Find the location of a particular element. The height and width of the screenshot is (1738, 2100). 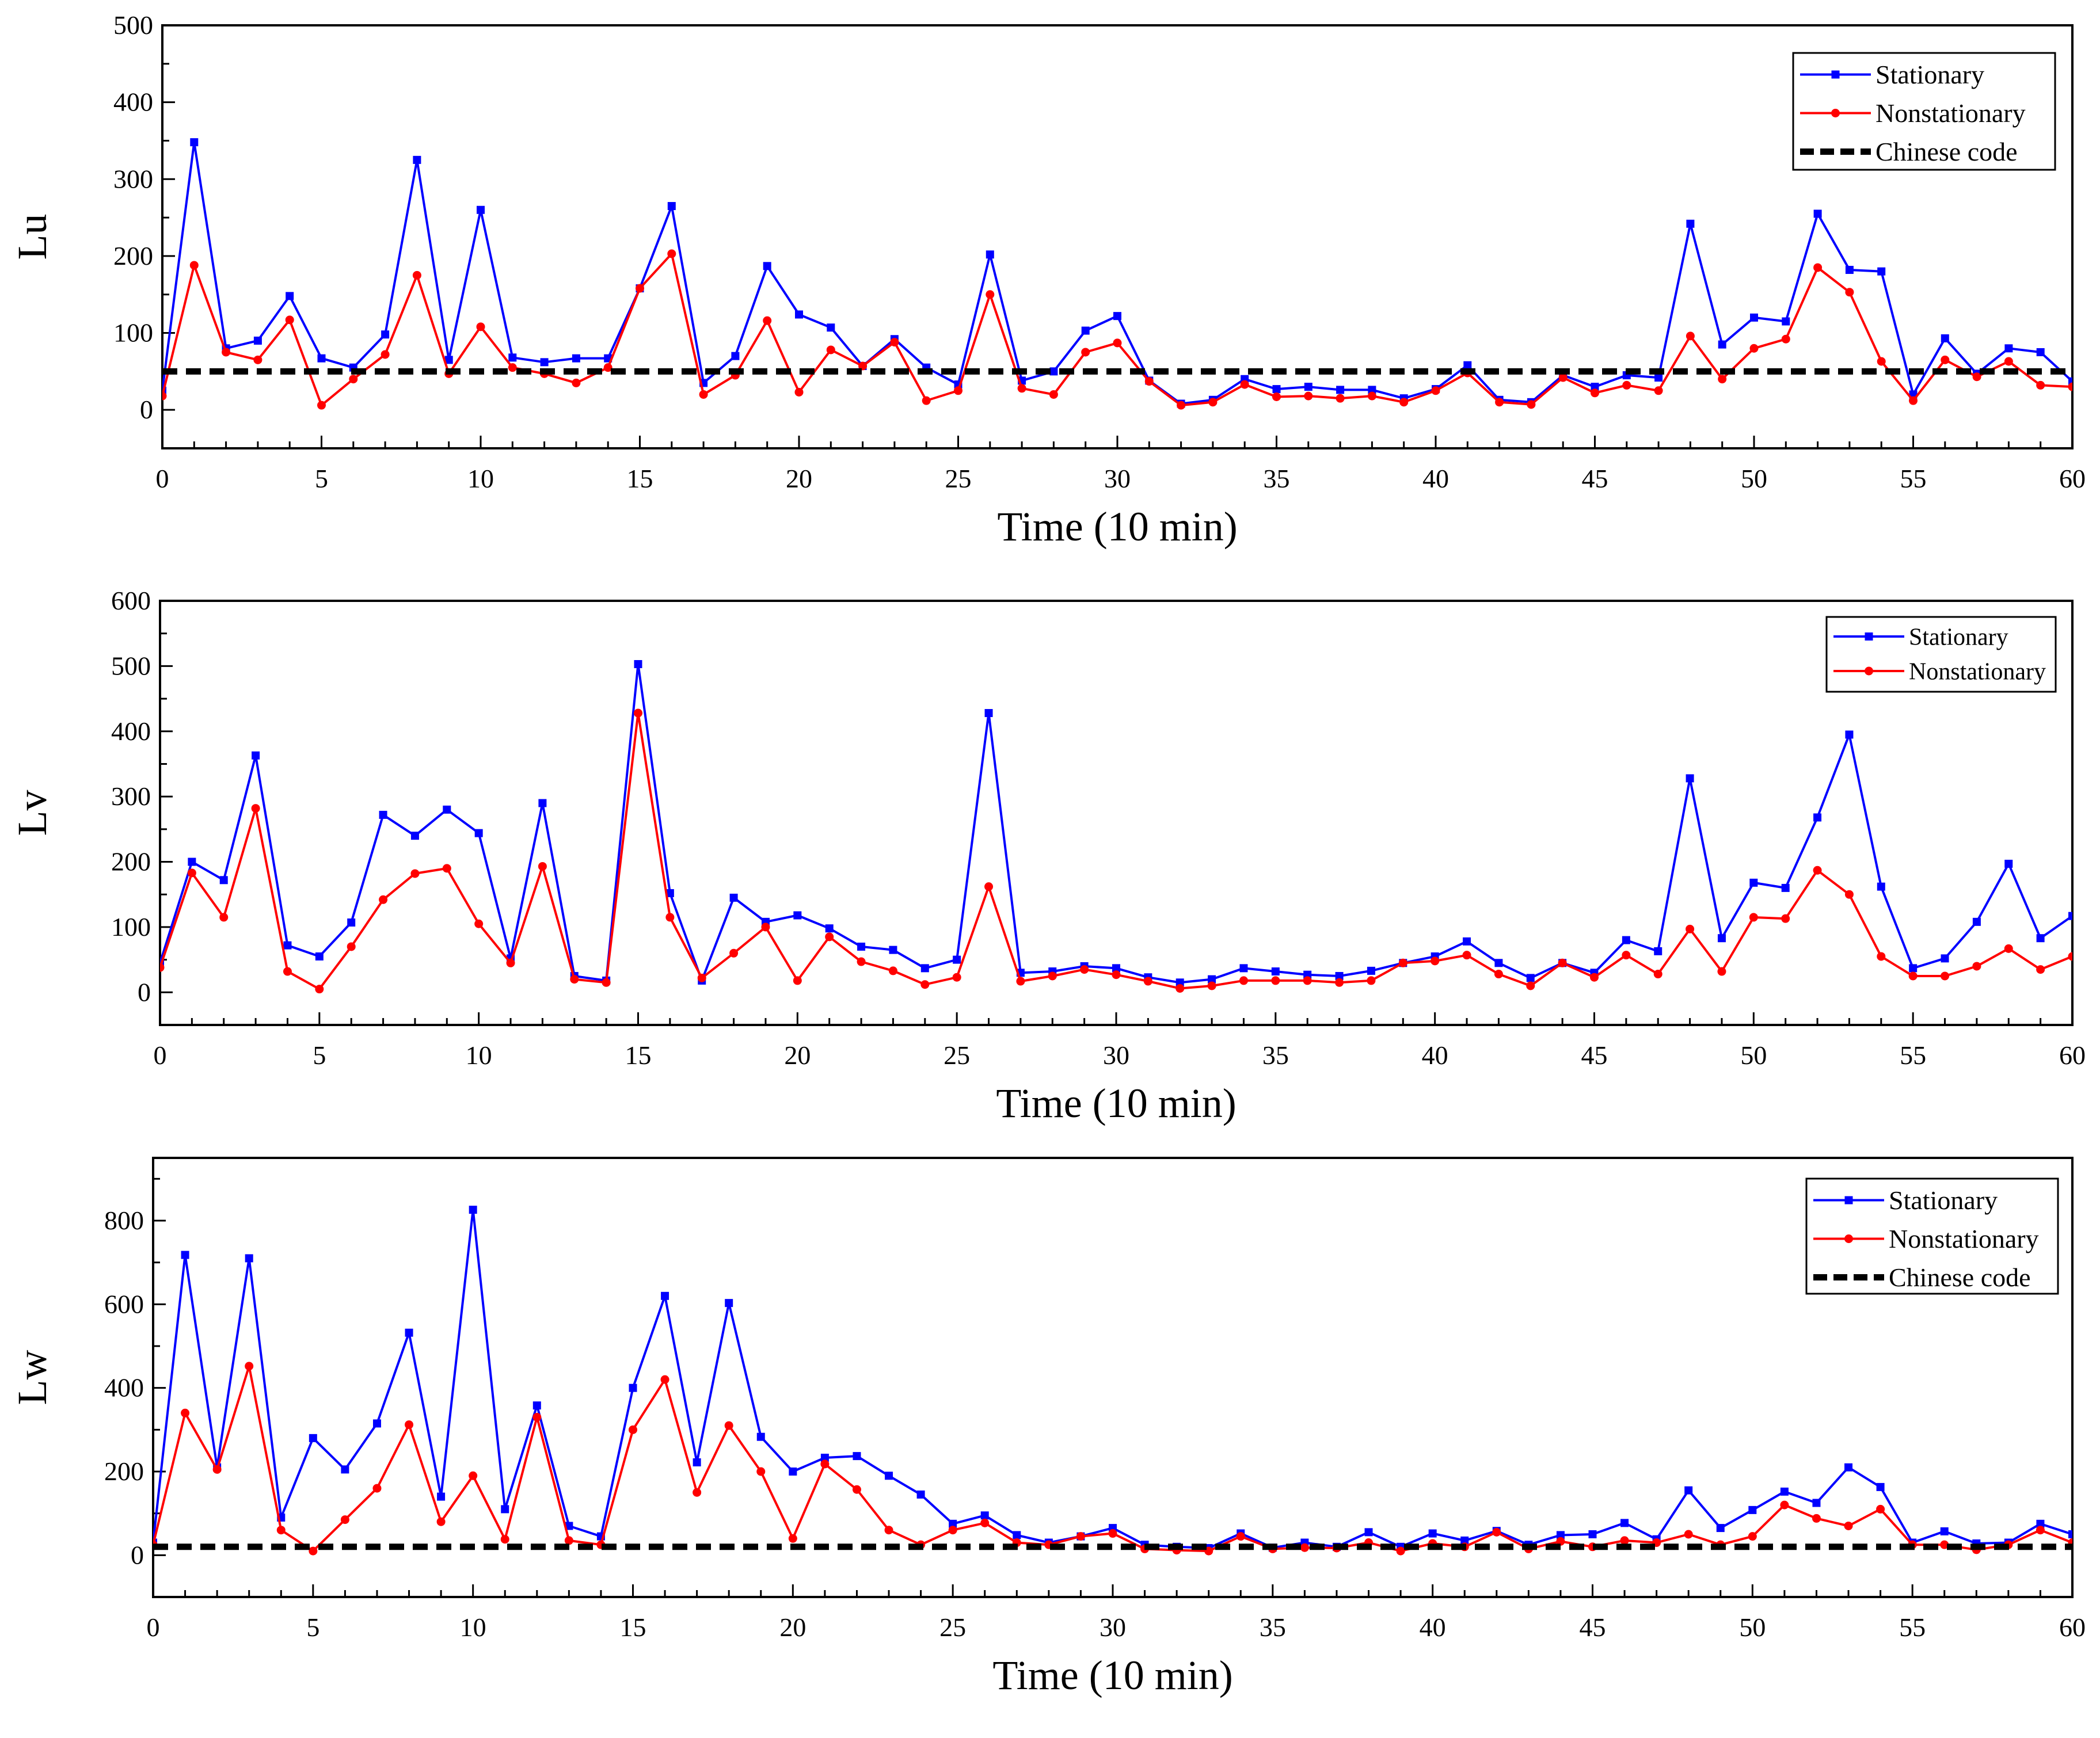

y-tick-label: 500 is located at coordinates (131, 665).